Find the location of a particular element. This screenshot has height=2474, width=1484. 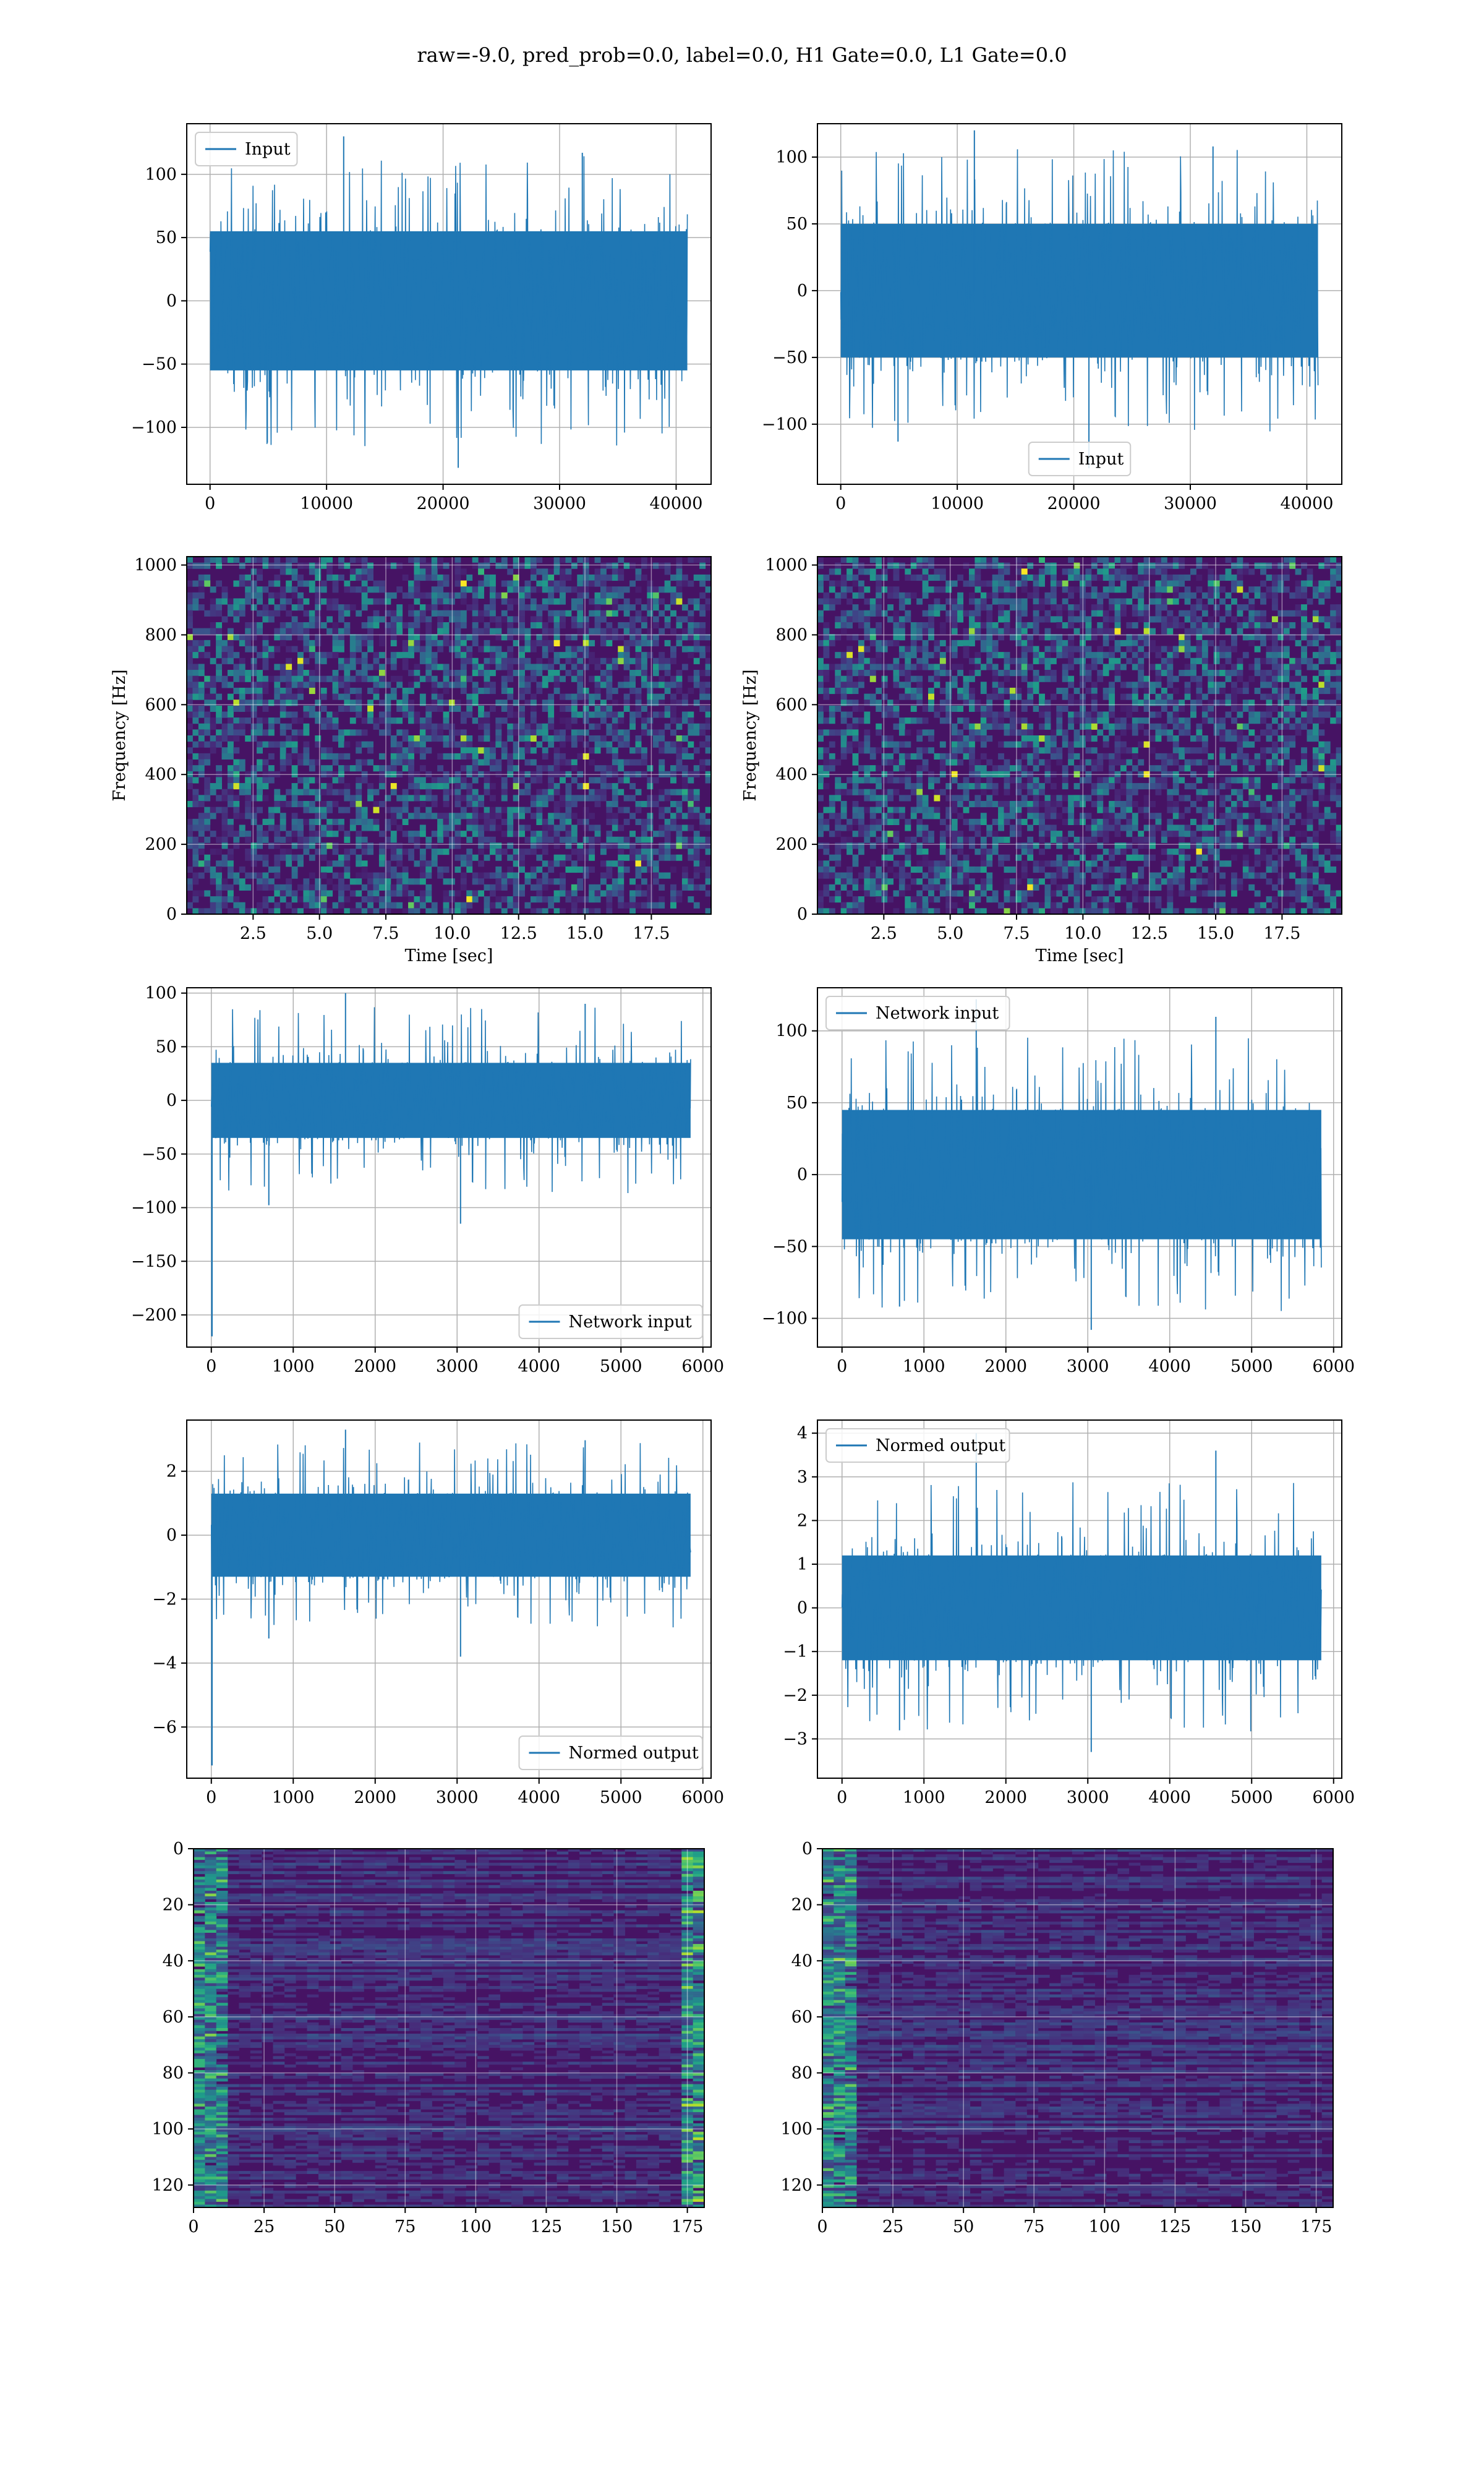

y-tick-label: 400 is located at coordinates (161, 774).